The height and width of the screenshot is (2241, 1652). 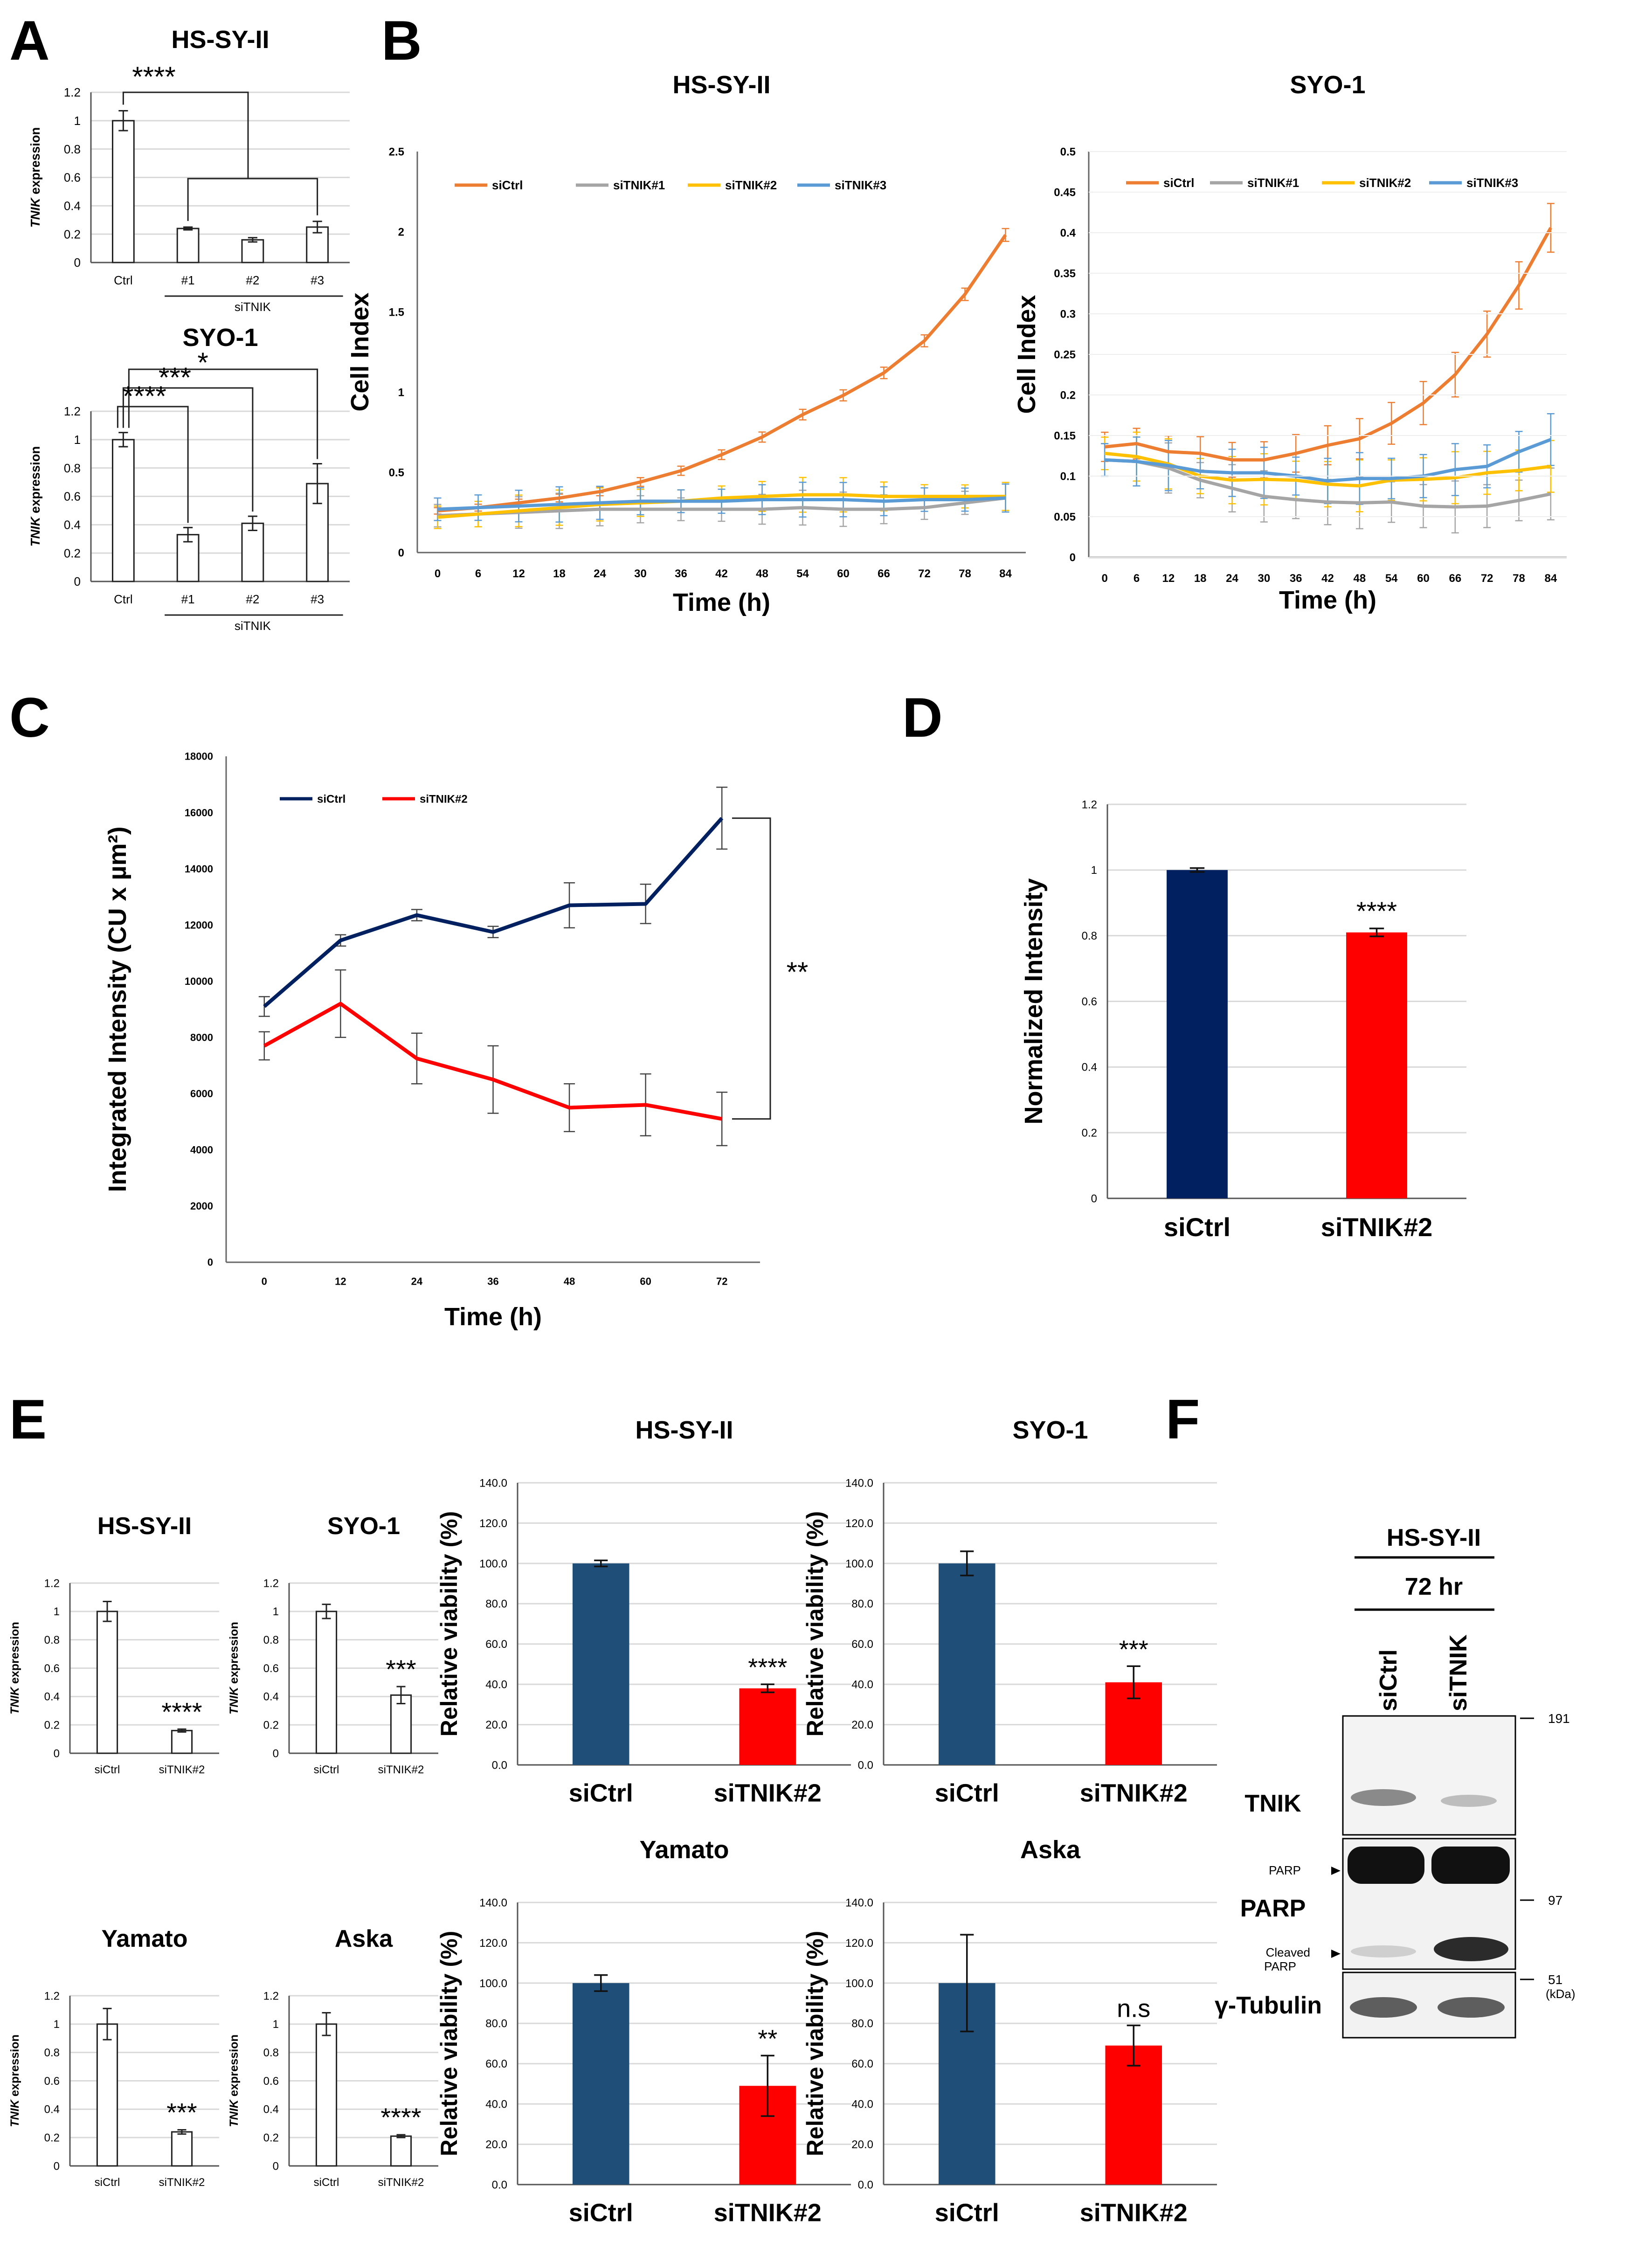 I want to click on wb-marker-1: 97, so click(x=1555, y=1900).